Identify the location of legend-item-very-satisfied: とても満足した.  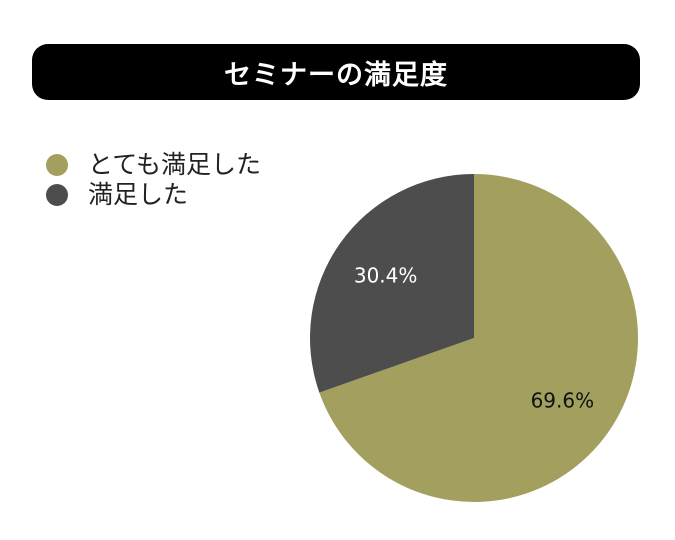
(153, 165).